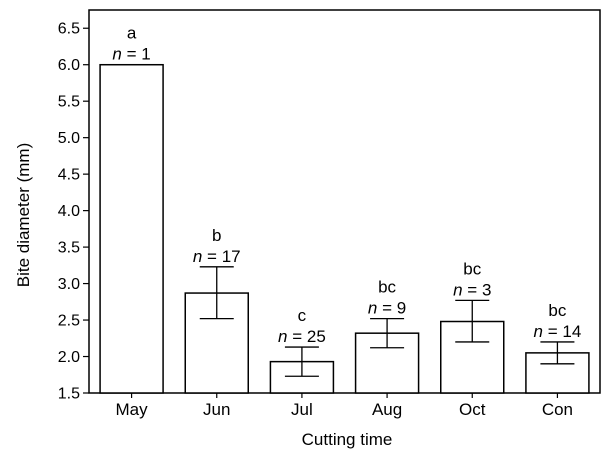 The image size is (615, 452). What do you see at coordinates (132, 33) in the screenshot?
I see `significance-letter: a` at bounding box center [132, 33].